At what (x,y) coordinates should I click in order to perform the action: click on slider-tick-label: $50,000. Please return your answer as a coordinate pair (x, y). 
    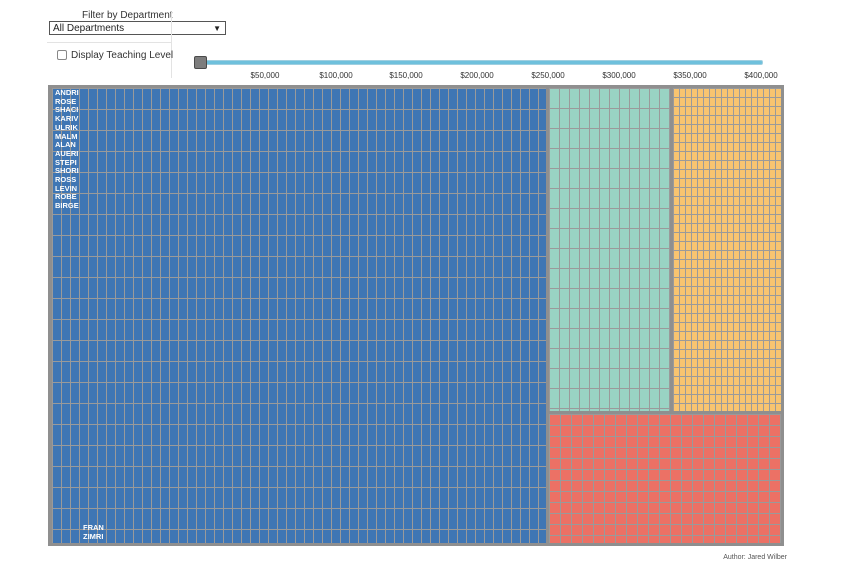
    Looking at the image, I should click on (265, 75).